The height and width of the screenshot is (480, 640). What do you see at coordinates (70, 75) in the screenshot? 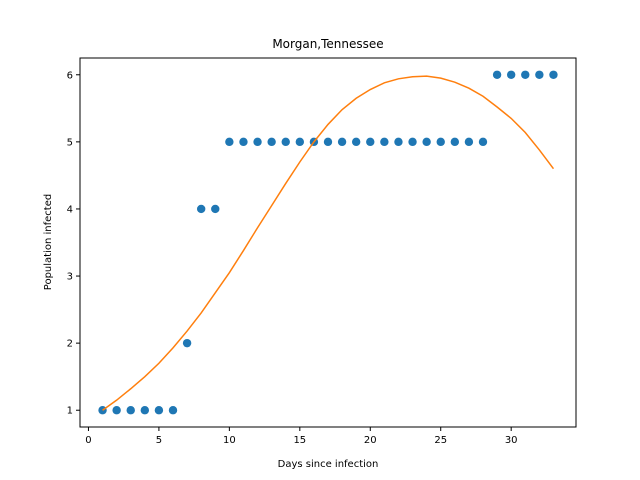
I see `y-tick-label: 6` at bounding box center [70, 75].